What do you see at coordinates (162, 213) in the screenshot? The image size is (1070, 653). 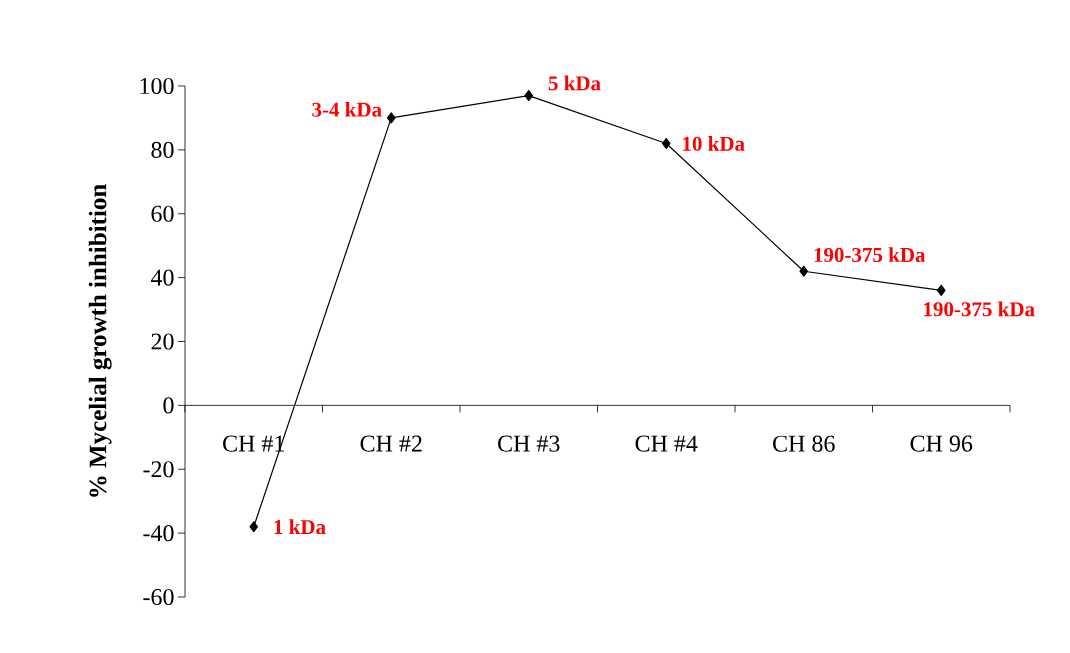 I see `y-tick-label: 60` at bounding box center [162, 213].